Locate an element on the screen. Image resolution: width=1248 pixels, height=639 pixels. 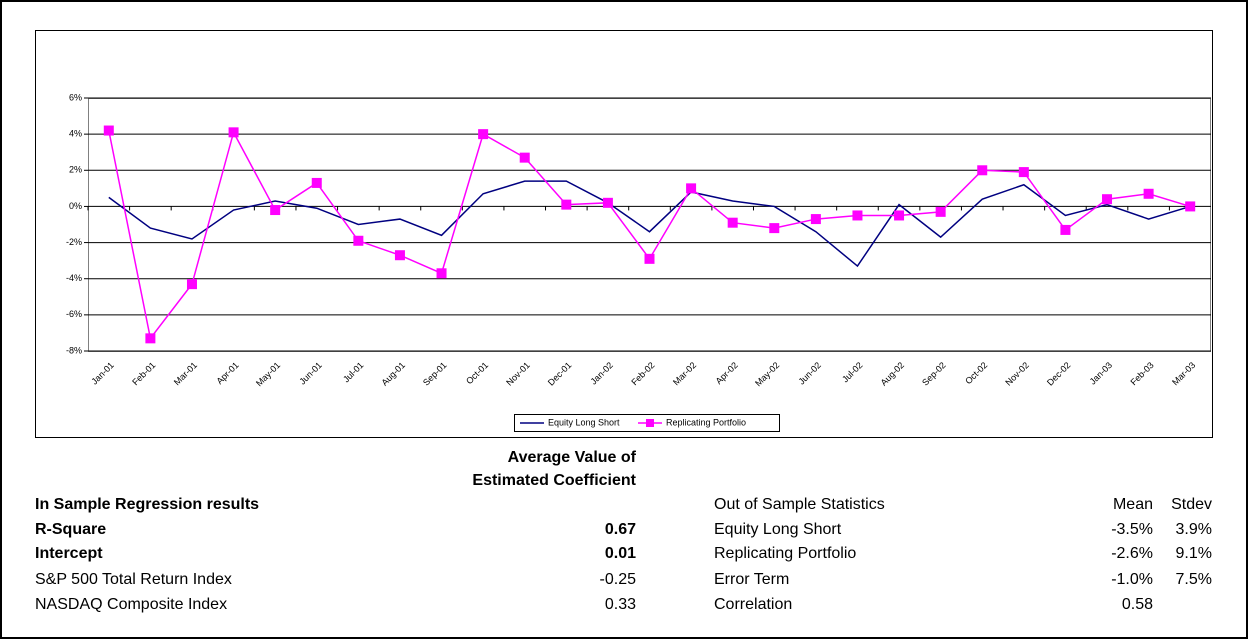
y-tick-label: 0% is located at coordinates (75, 206).